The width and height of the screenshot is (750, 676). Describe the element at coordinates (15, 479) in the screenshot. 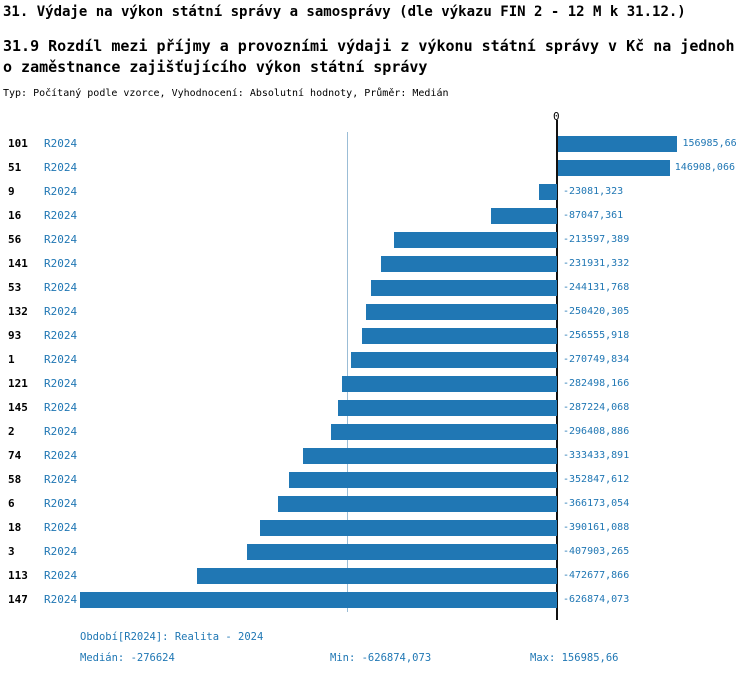

I see `row-id-label: 58` at that location.